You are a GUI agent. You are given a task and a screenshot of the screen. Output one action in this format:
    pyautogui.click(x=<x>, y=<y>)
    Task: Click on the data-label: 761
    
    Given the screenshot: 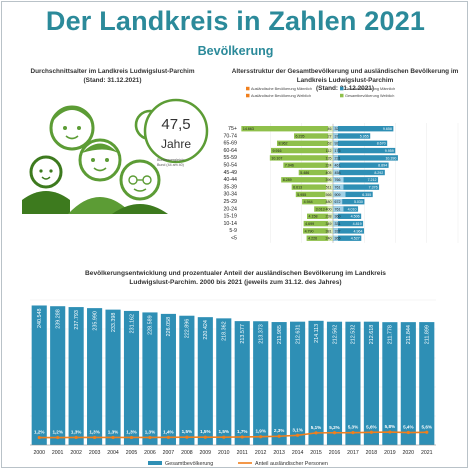 What is the action you would take?
    pyautogui.click(x=338, y=188)
    